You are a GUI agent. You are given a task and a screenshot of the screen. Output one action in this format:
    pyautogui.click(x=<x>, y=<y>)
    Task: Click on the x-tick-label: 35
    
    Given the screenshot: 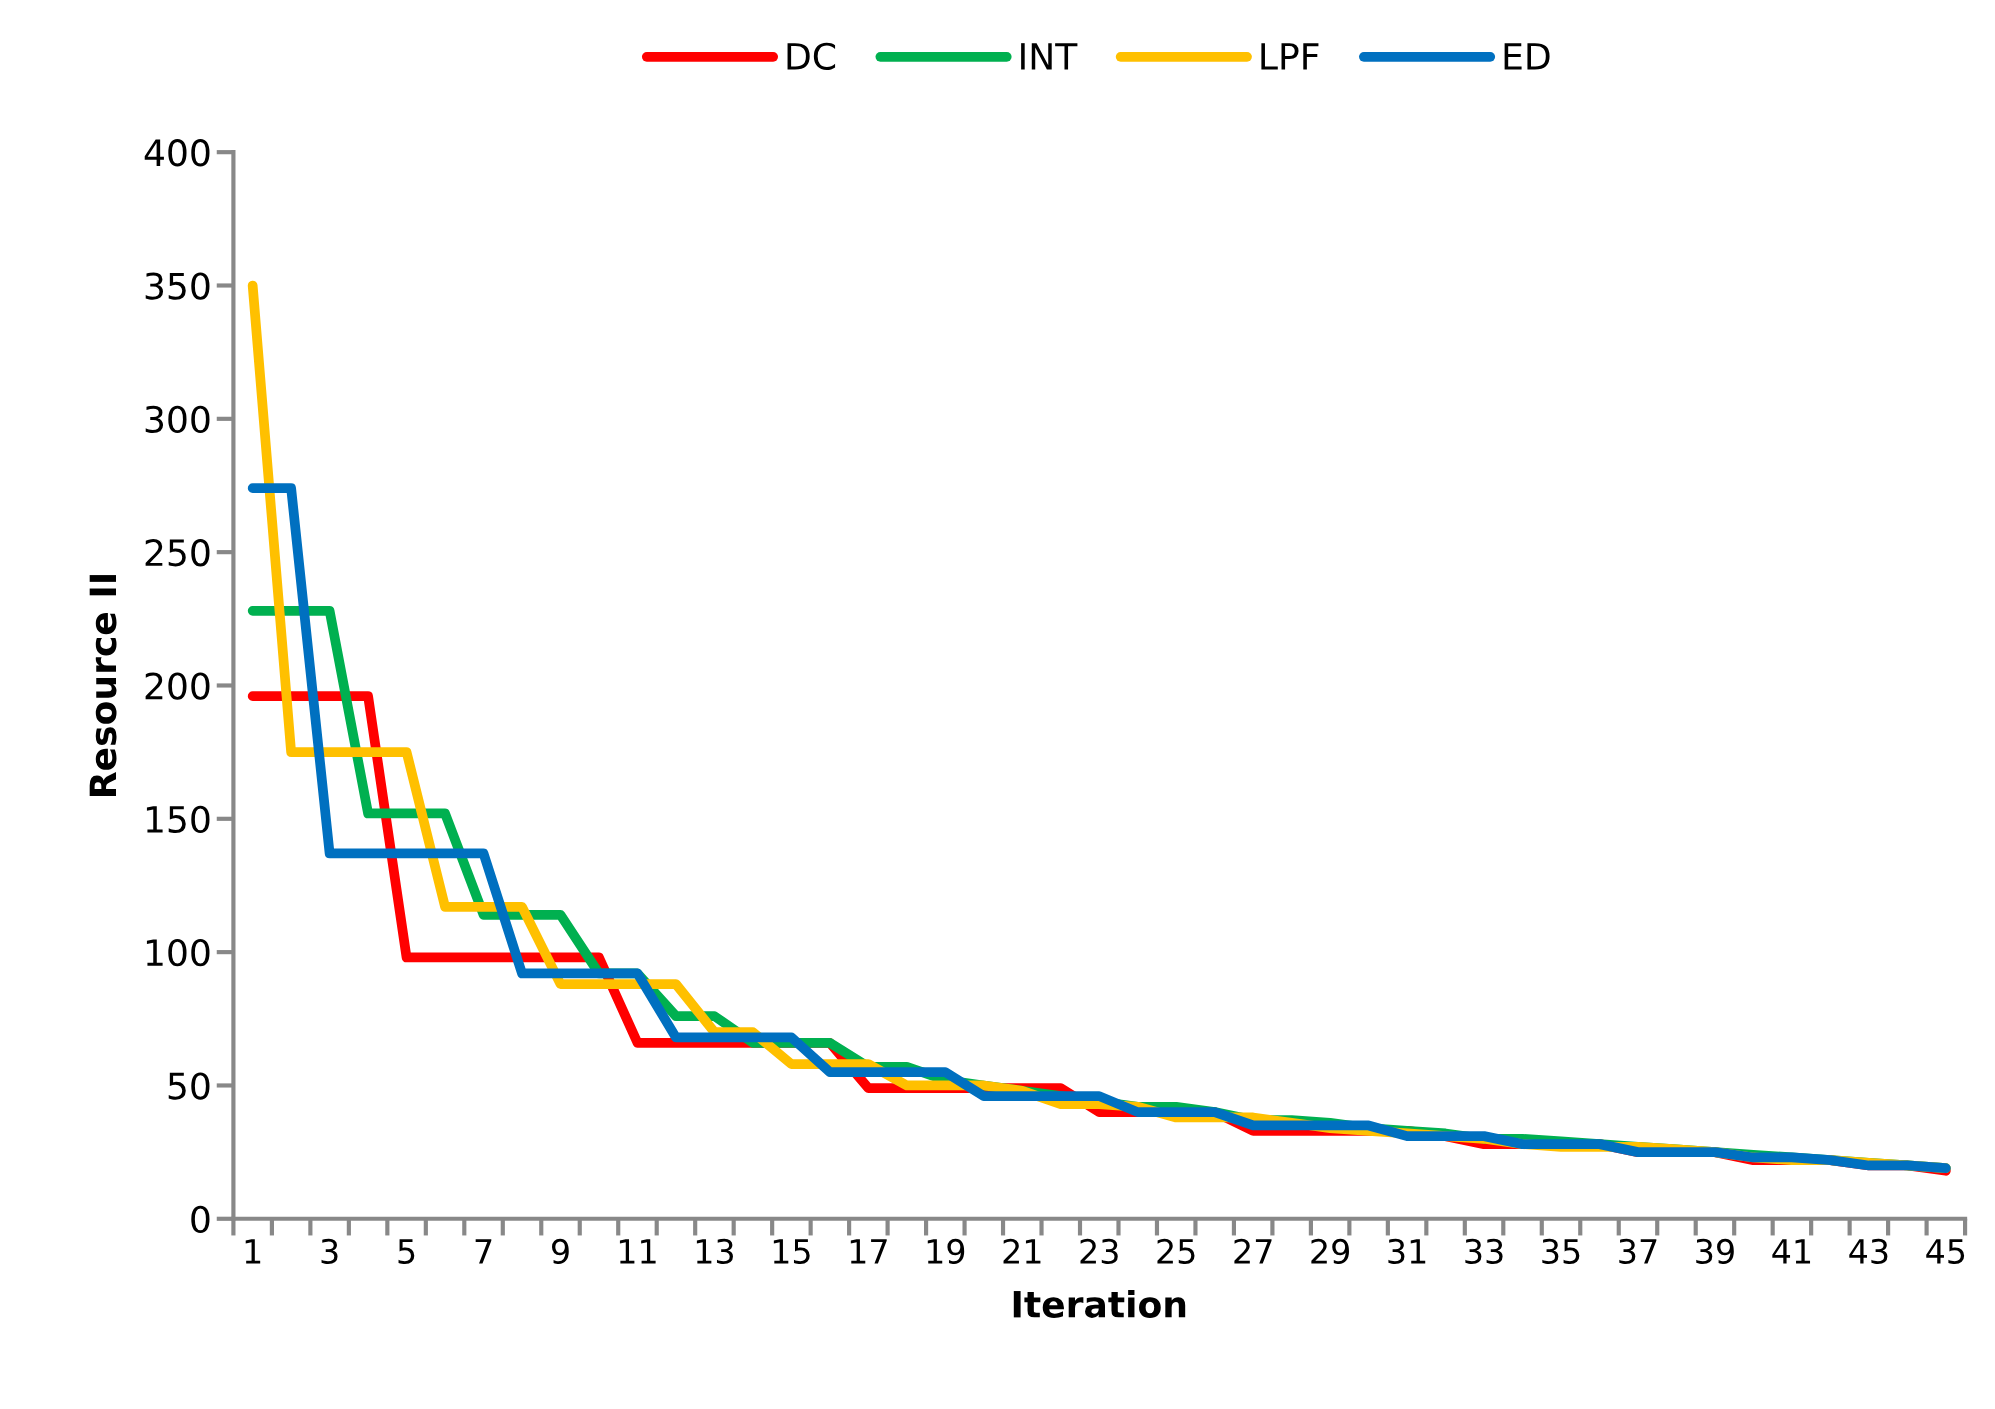 What is the action you would take?
    pyautogui.click(x=1561, y=1251)
    